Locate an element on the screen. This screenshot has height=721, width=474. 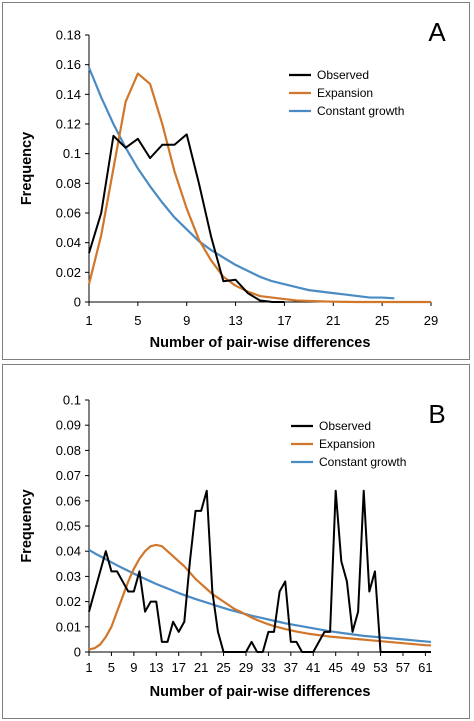
chart-b-y-tick-label: 0.09 is located at coordinates (68, 425).